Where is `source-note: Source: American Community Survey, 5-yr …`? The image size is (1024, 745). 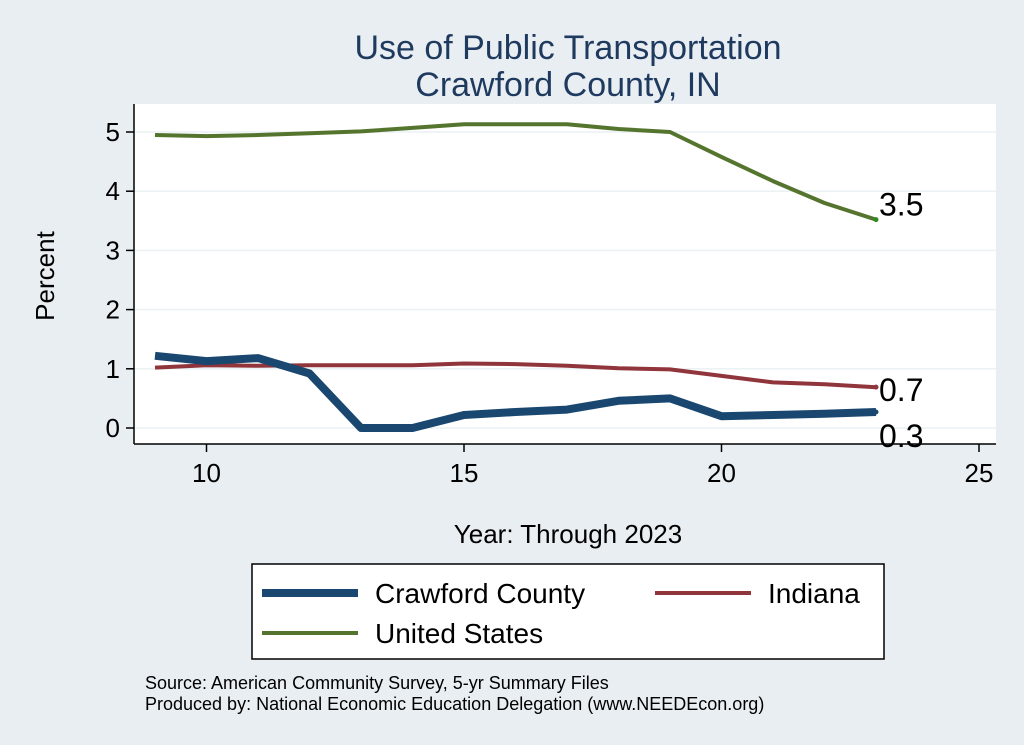
source-note: Source: American Community Survey, 5-yr … is located at coordinates (377, 683).